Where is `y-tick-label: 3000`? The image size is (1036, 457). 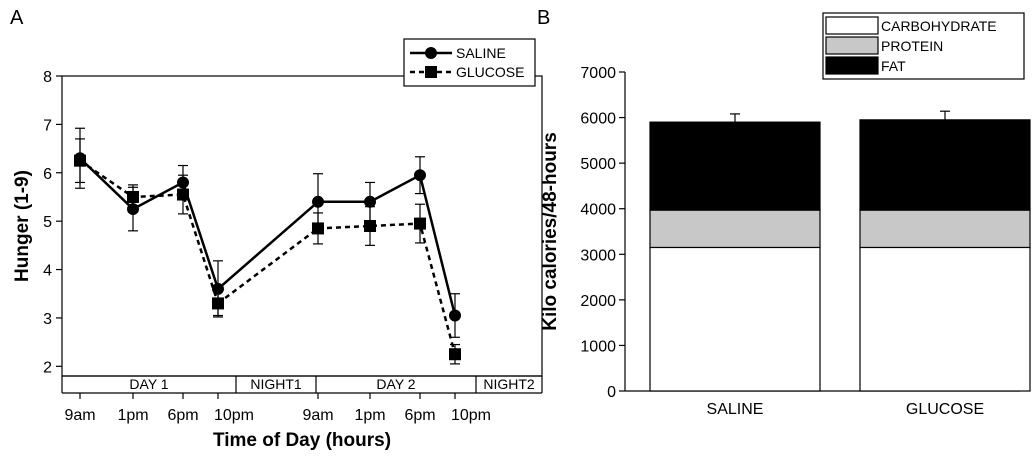
y-tick-label: 3000 is located at coordinates (598, 255).